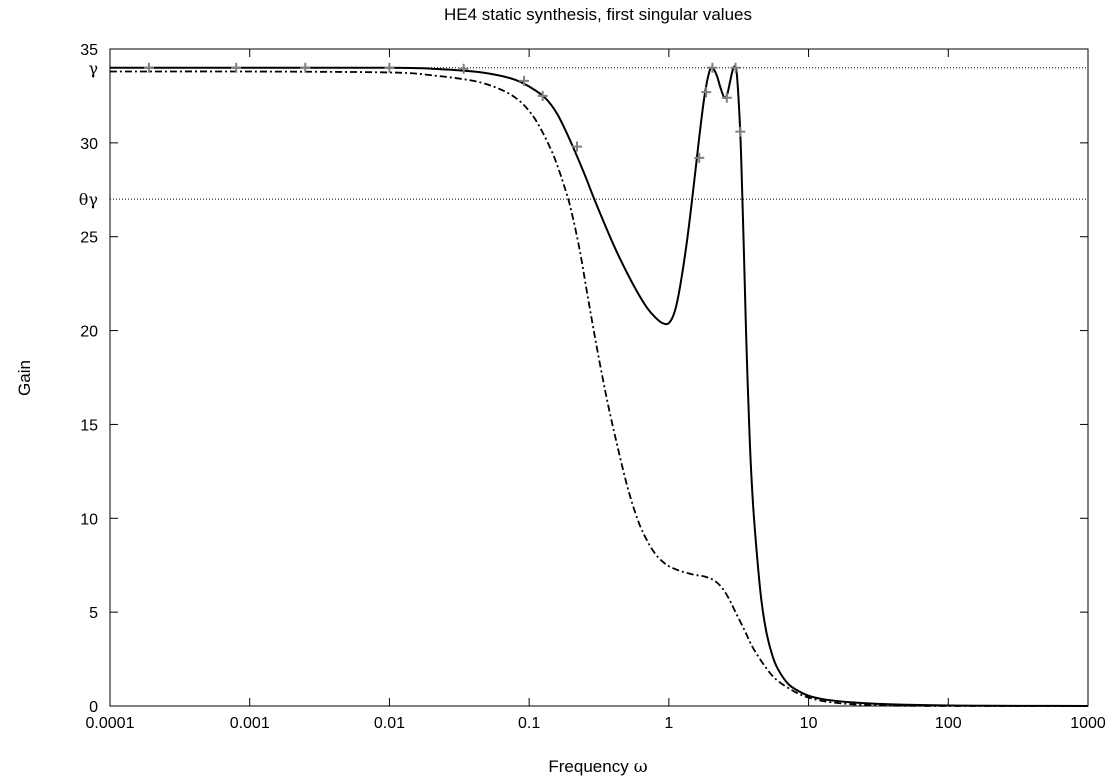 The width and height of the screenshot is (1120, 778). What do you see at coordinates (93, 613) in the screenshot?
I see `y-tick-label: 5` at bounding box center [93, 613].